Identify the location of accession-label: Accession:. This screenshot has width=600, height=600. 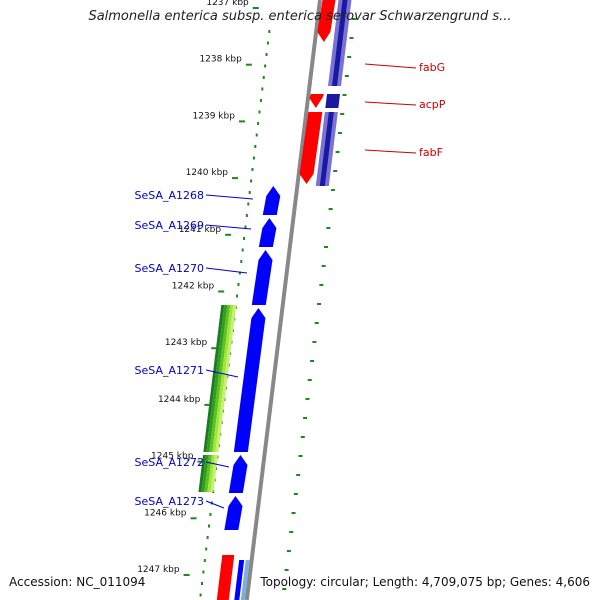
(41, 582).